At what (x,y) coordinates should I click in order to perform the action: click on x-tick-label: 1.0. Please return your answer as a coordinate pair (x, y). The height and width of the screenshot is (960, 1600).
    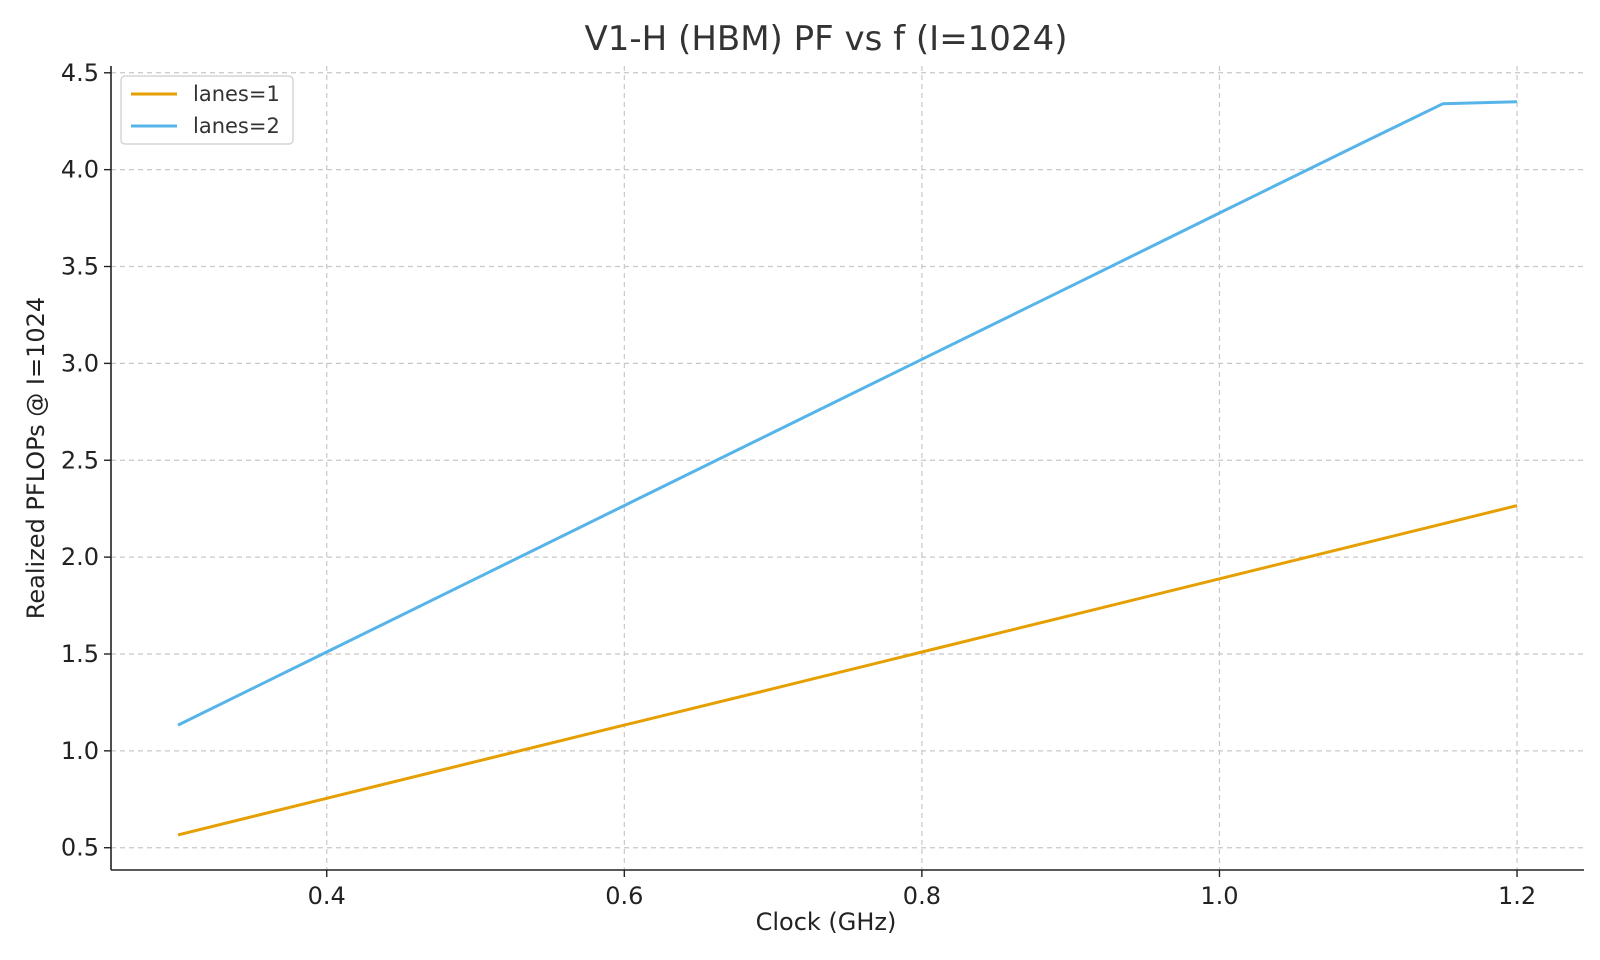
    Looking at the image, I should click on (1219, 896).